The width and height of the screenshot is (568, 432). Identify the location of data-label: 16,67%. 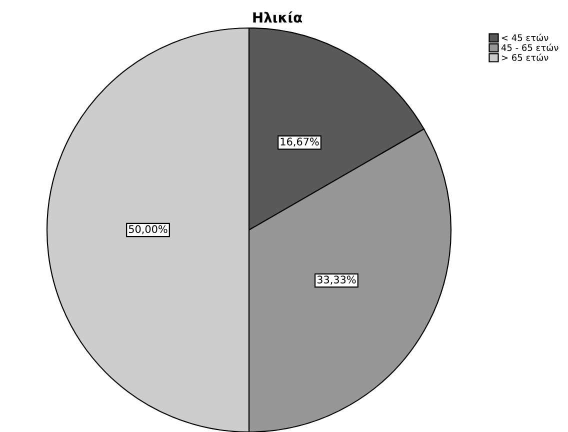
(299, 142).